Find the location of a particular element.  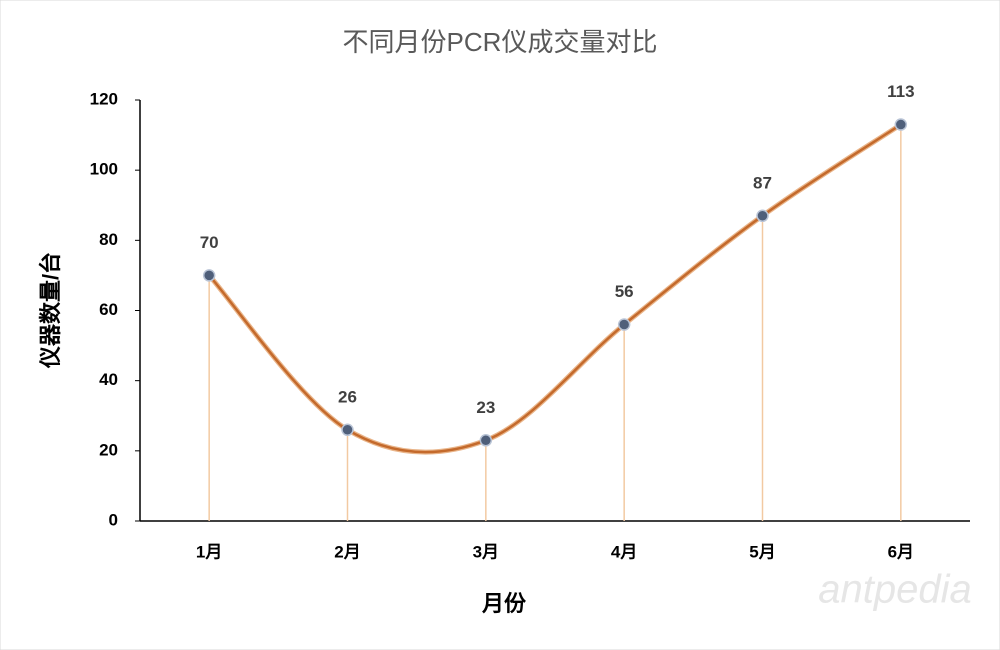

data-label: 70 is located at coordinates (209, 242).